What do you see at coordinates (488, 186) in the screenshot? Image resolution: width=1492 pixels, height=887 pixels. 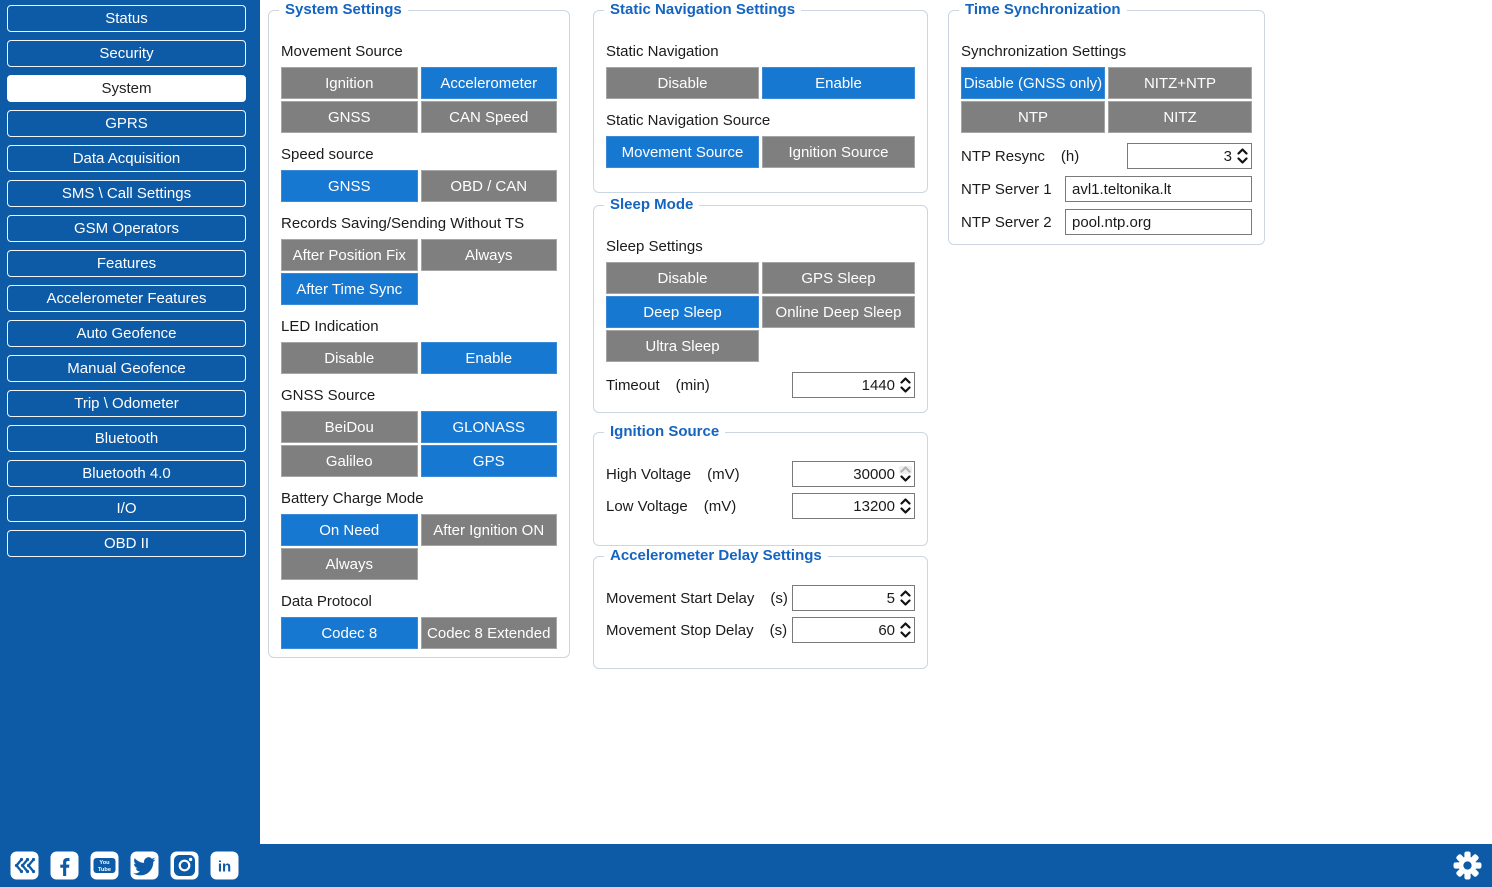 I see `option-obd-can: OBD / CAN` at bounding box center [488, 186].